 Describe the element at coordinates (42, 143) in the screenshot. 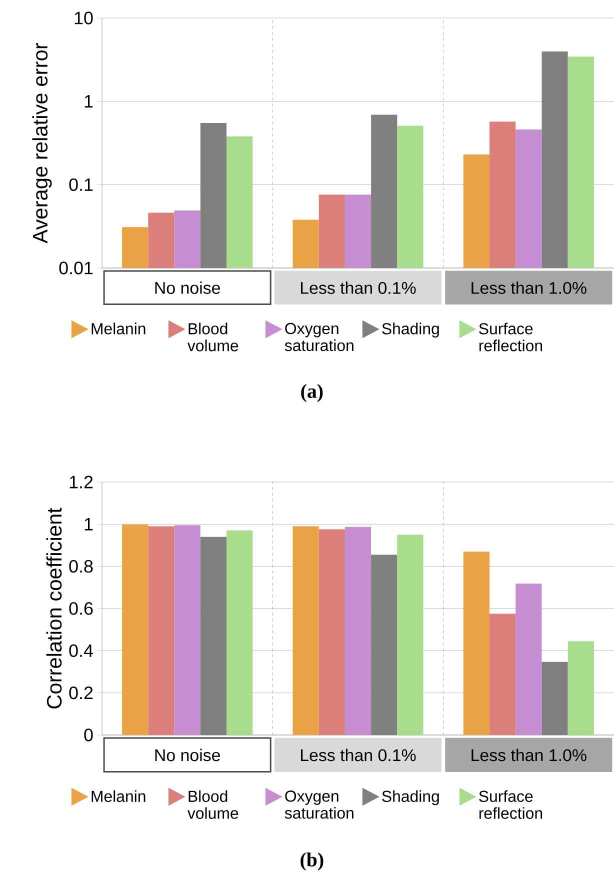

I see `y-axis-title: Average relative error` at that location.